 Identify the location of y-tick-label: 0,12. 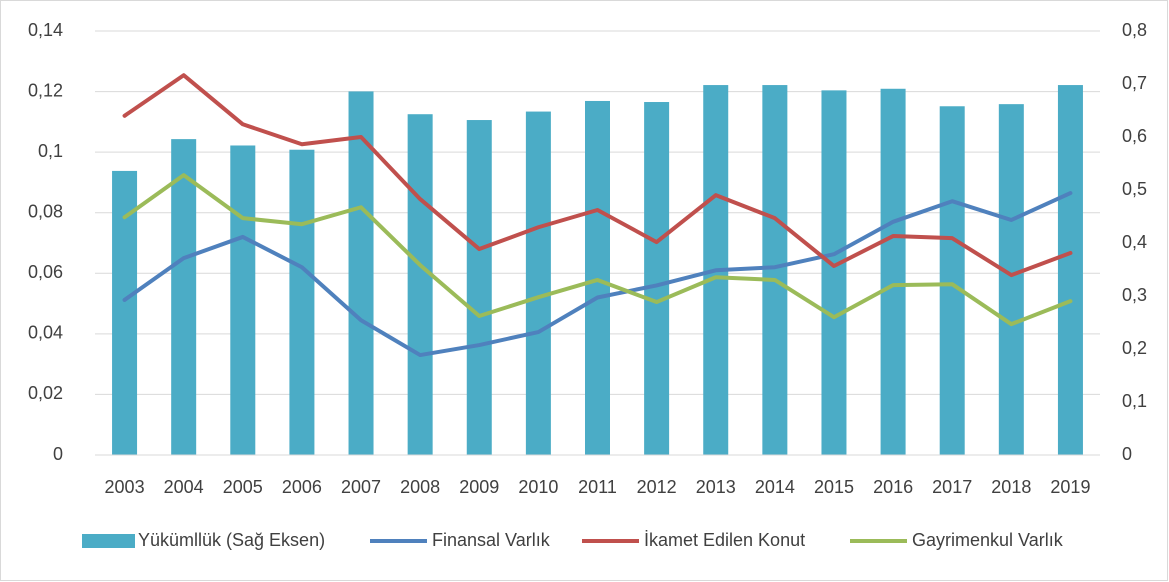
(45, 90).